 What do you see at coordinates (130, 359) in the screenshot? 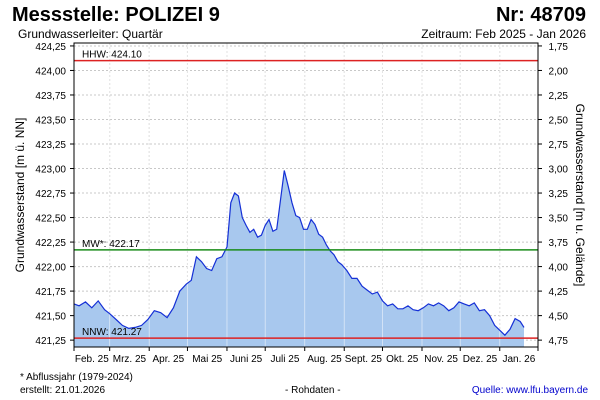
I see `x-tick-label: Mrz. 25` at bounding box center [130, 359].